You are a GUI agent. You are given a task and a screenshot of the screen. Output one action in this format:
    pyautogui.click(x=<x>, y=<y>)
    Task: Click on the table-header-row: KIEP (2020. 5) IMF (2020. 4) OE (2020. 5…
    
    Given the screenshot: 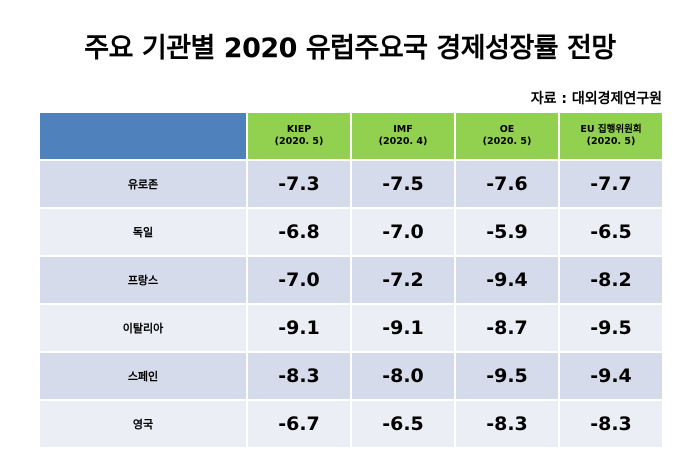 What is the action you would take?
    pyautogui.click(x=351, y=136)
    